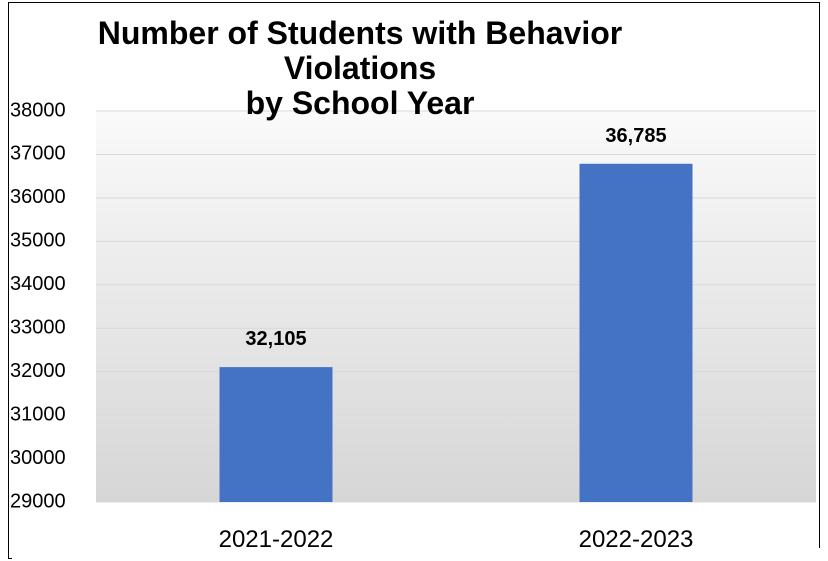 The height and width of the screenshot is (561, 828). What do you see at coordinates (38, 371) in the screenshot?
I see `y-tick-label: 32000` at bounding box center [38, 371].